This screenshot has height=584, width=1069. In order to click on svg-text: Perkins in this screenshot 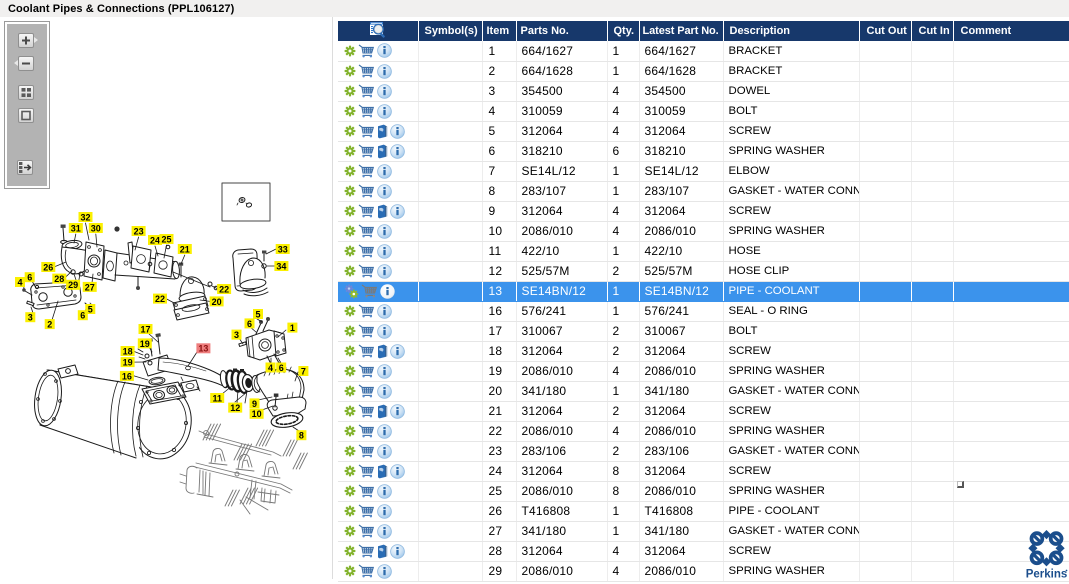, I will do `click(1046, 574)`.